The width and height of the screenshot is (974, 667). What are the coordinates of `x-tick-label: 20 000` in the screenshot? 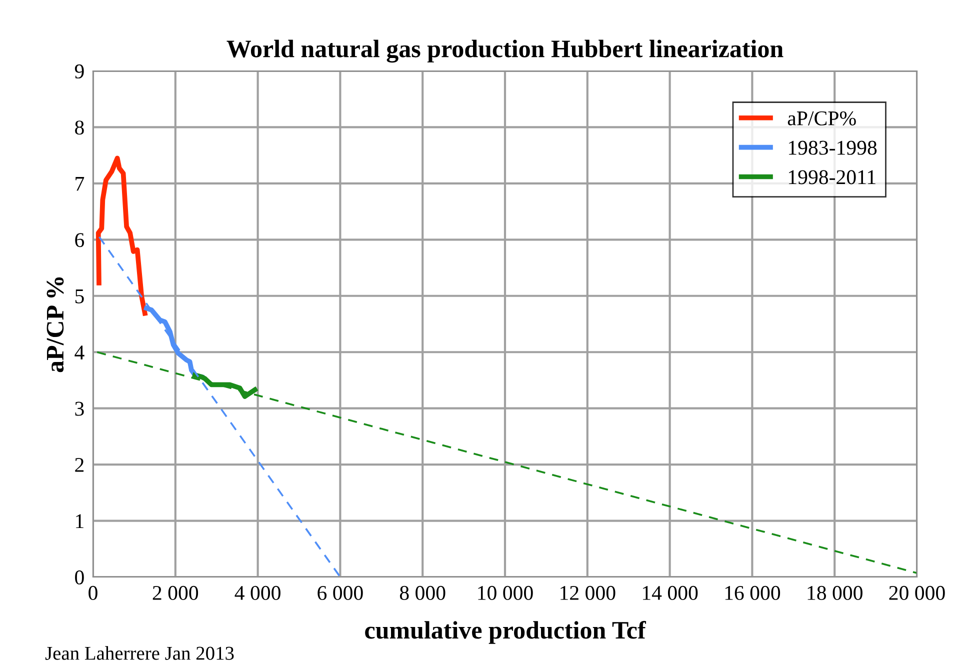 It's located at (917, 593).